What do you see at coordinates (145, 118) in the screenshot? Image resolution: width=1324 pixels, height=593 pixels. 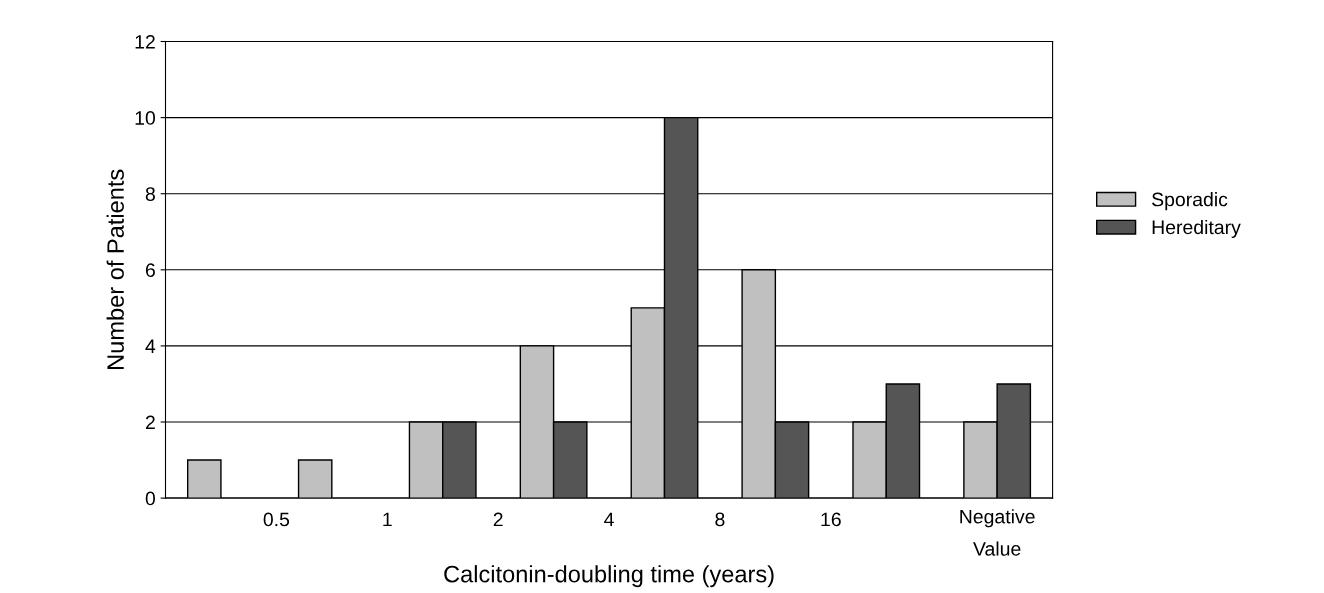 I see `y-tick-label: 10` at bounding box center [145, 118].